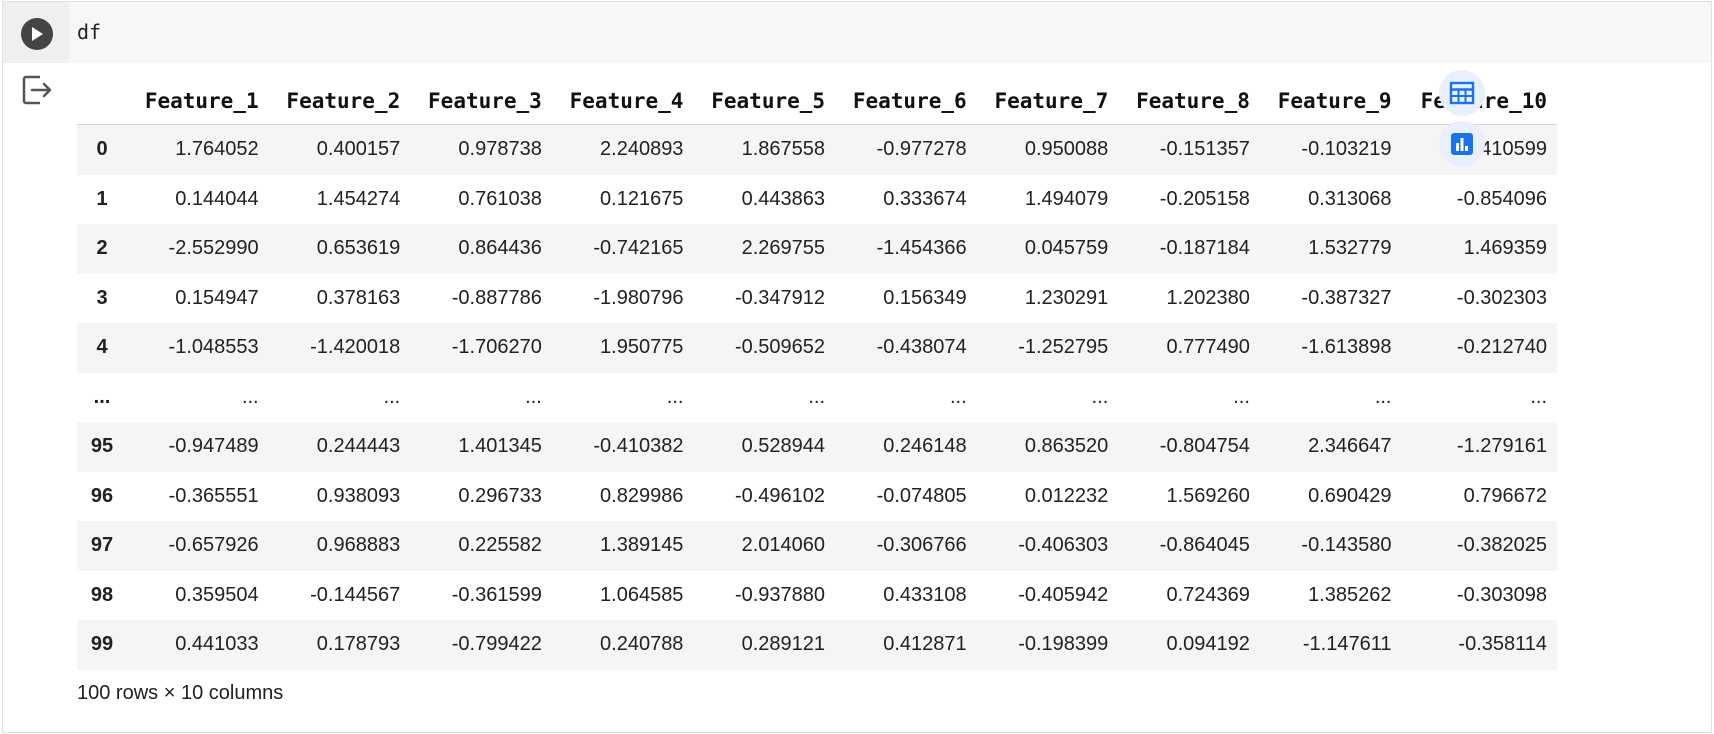 This screenshot has height=734, width=1714. What do you see at coordinates (783, 545) in the screenshot?
I see `table-cell: 2.014060` at bounding box center [783, 545].